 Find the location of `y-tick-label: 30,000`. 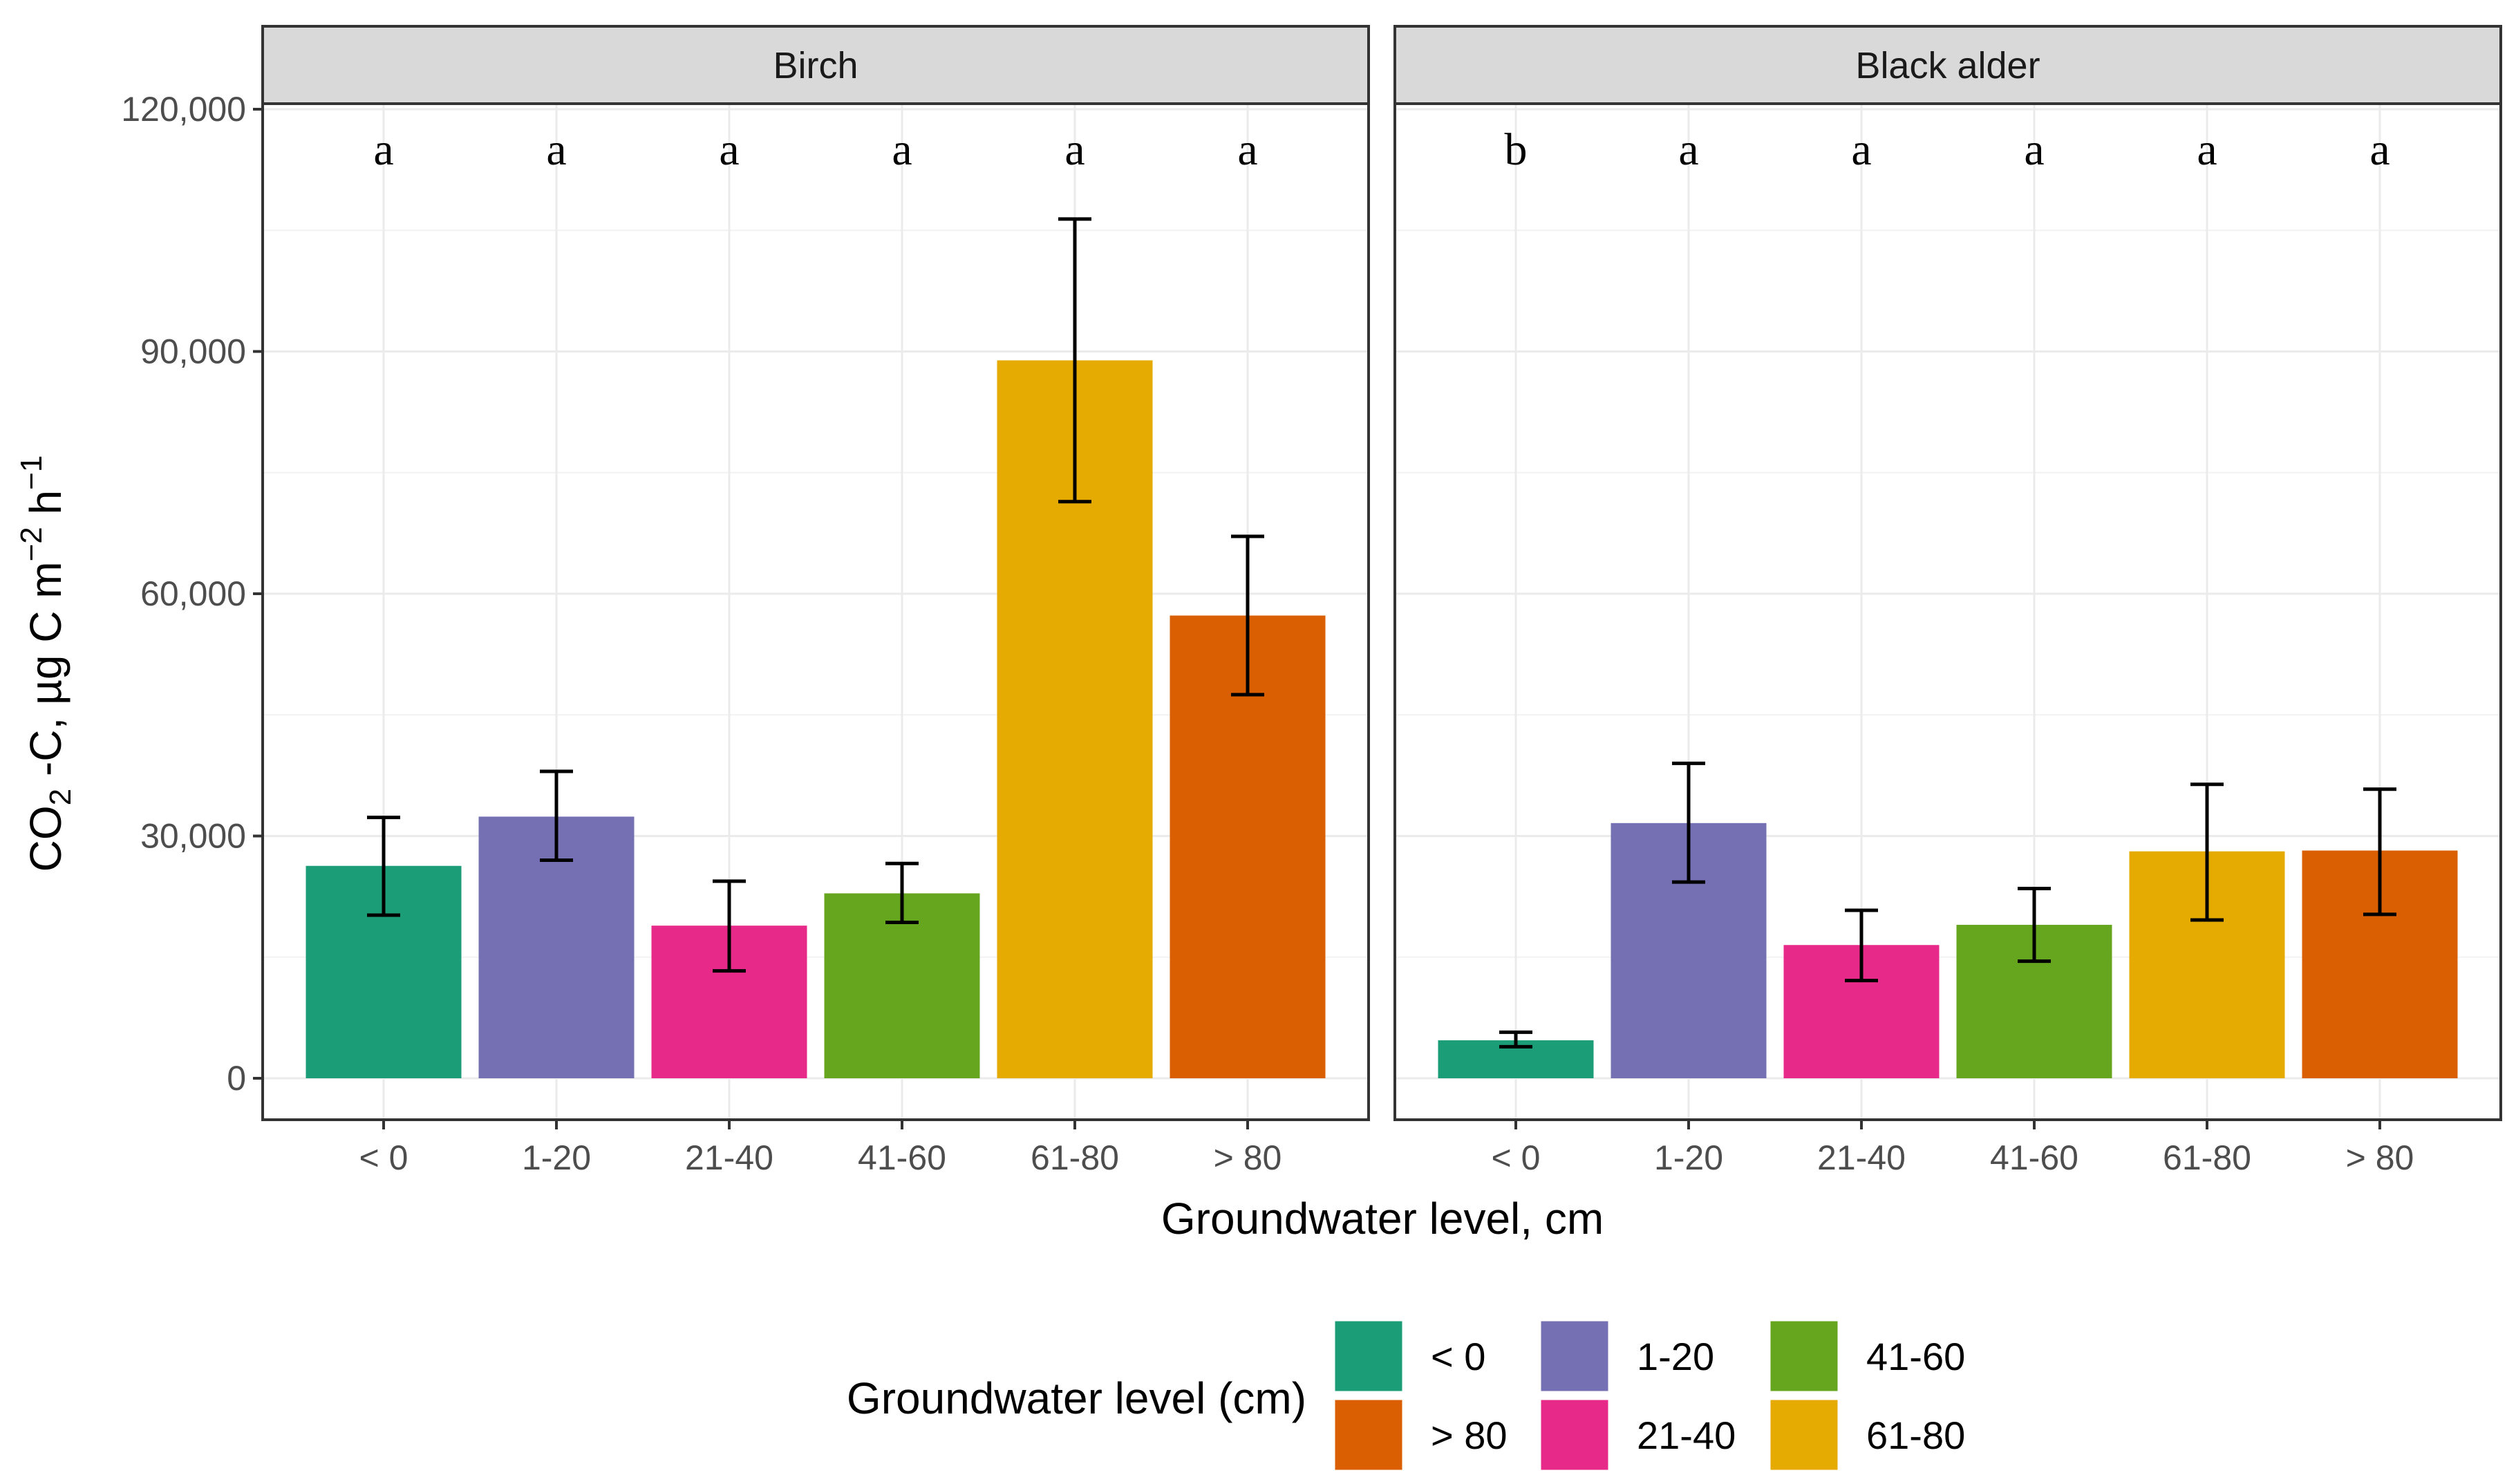

y-tick-label: 30,000 is located at coordinates (193, 836).